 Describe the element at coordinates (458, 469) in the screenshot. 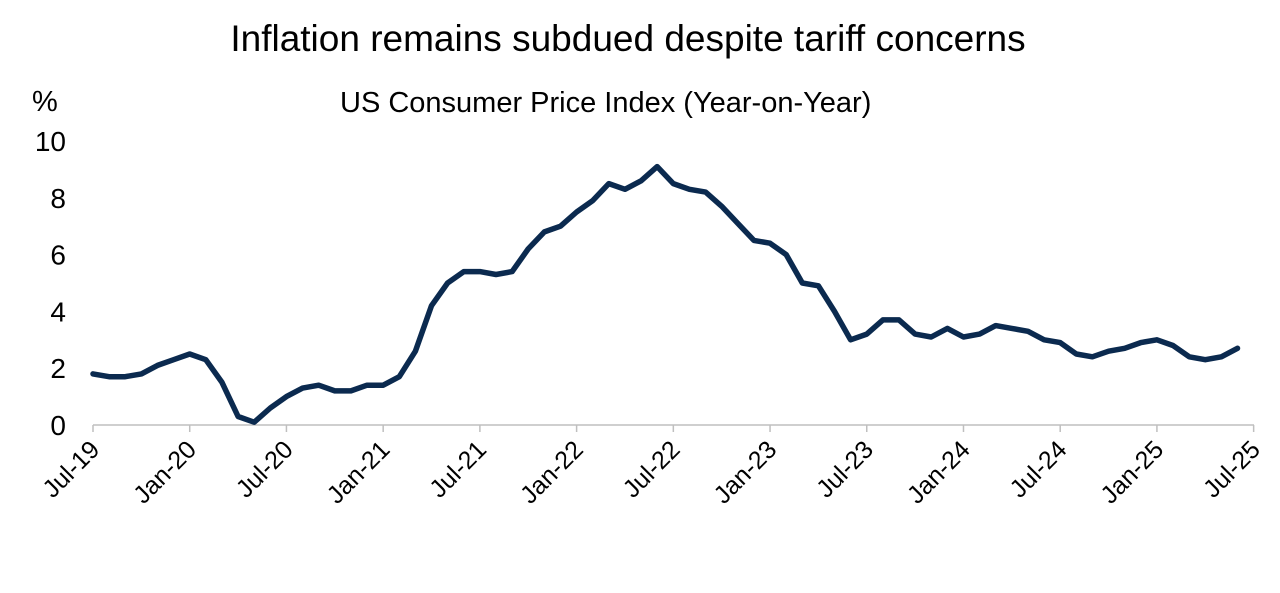

I see `x-tick-label: Jul-21` at that location.